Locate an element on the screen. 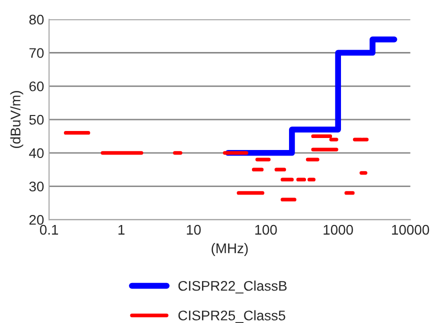  legend-label: CISPR22_ClassB is located at coordinates (232, 287).